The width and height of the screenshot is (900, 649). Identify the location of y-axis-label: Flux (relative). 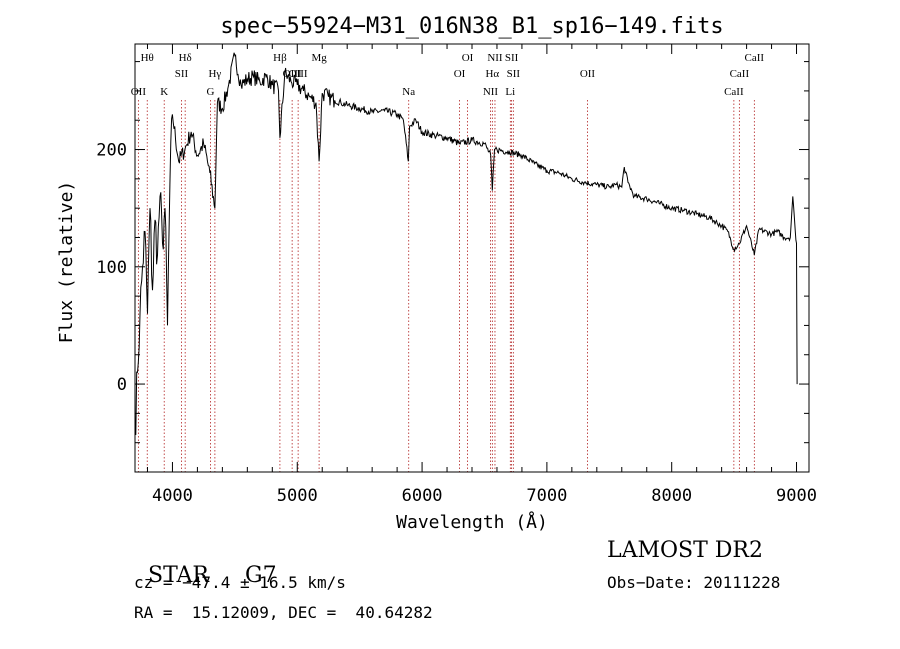
(66, 262).